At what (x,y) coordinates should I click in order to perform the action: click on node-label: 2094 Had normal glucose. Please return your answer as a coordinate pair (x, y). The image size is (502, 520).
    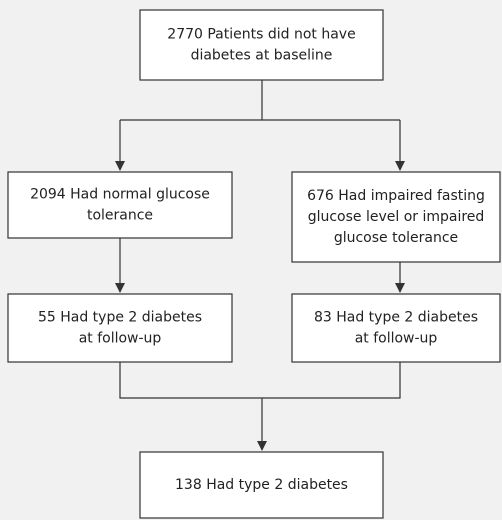
    Looking at the image, I should click on (120, 195).